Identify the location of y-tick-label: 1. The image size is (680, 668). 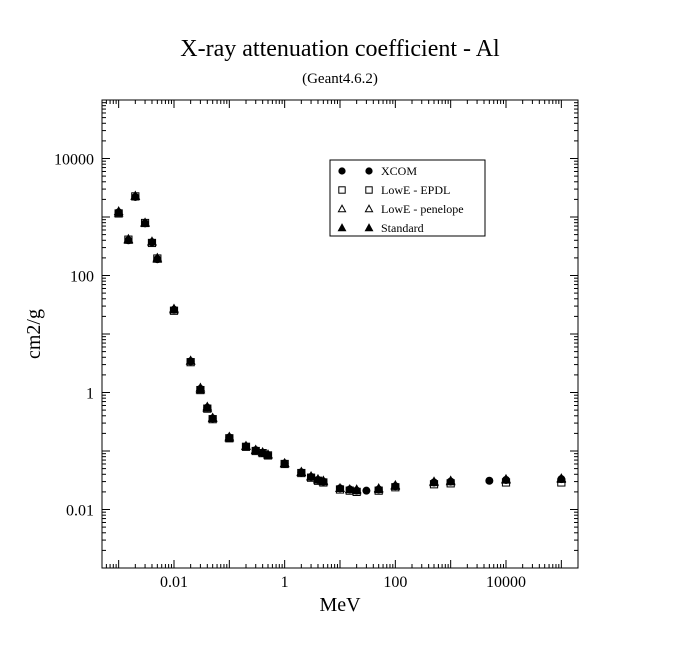
(90, 394).